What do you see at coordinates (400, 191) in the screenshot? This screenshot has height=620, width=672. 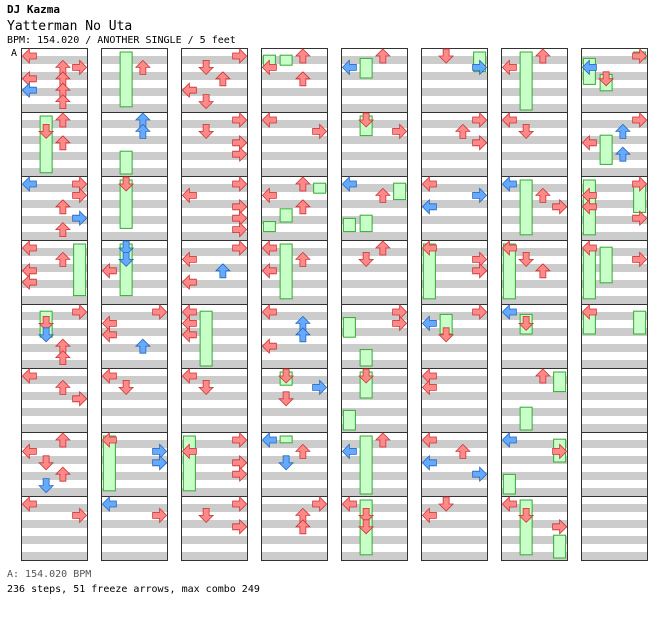 I see `freeze-arrow-right` at bounding box center [400, 191].